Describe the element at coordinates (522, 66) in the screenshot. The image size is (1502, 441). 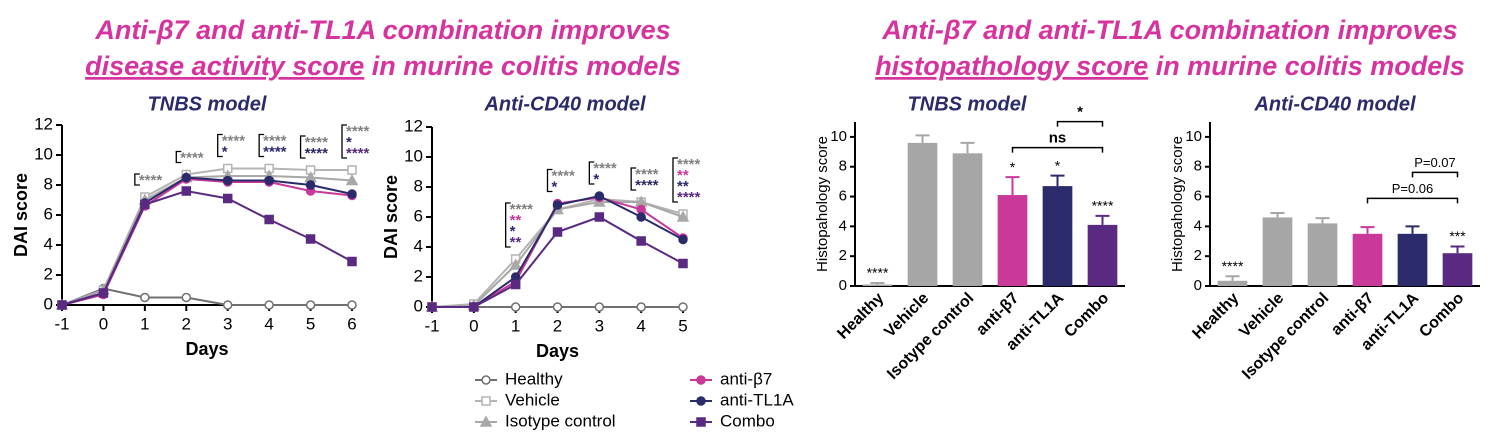
I see `title-rest: in murine colitis models` at that location.